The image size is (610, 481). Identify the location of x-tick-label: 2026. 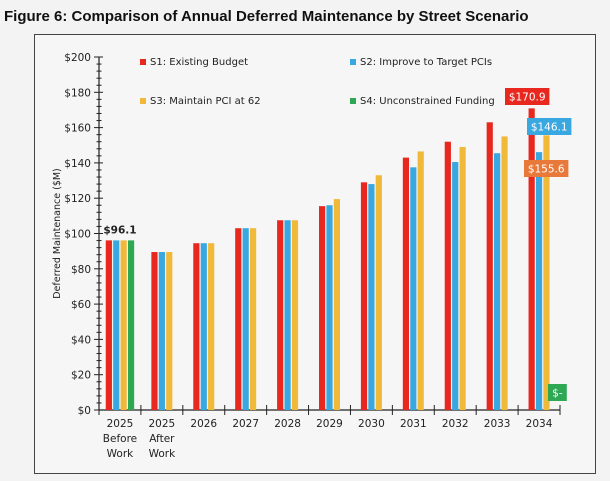
(203, 424).